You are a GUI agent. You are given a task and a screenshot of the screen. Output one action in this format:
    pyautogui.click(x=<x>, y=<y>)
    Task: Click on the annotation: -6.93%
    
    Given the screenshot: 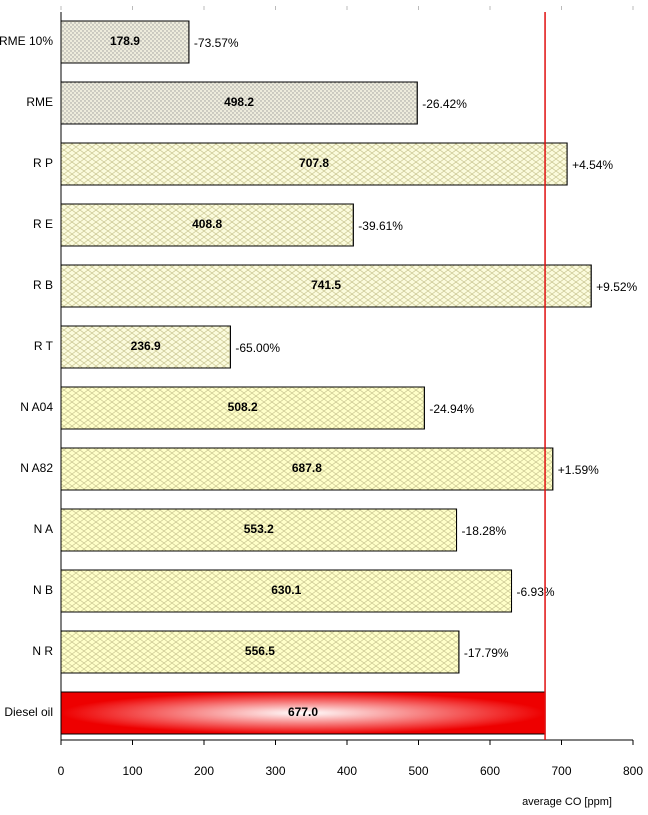 What is the action you would take?
    pyautogui.click(x=536, y=592)
    